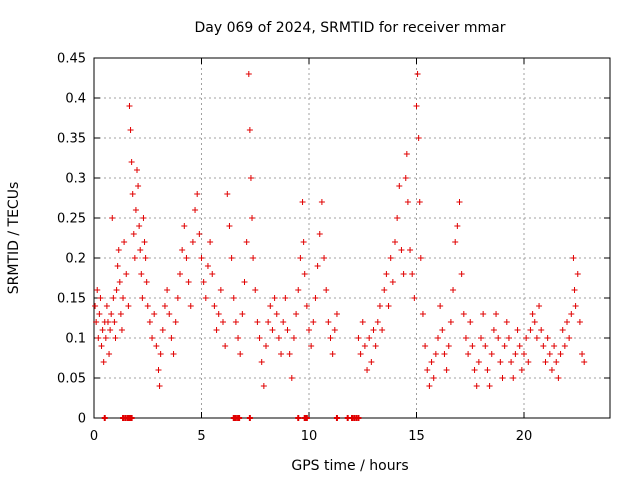  What do you see at coordinates (201, 436) in the screenshot?
I see `x-tick-label: 5` at bounding box center [201, 436].